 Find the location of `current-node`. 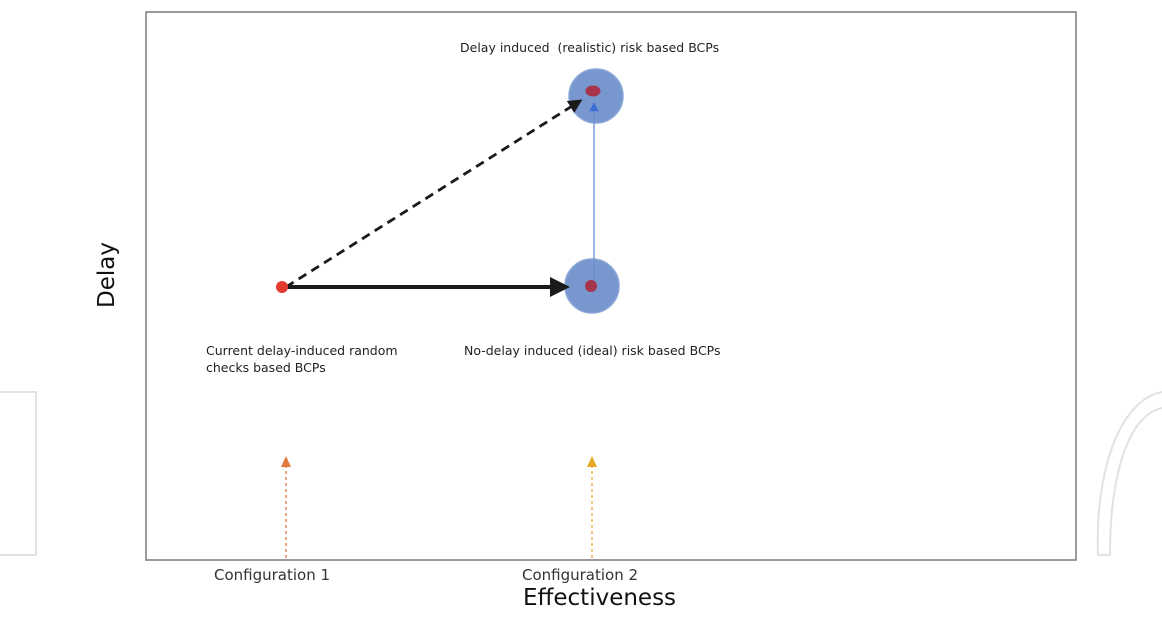

current-node is located at coordinates (282, 287).